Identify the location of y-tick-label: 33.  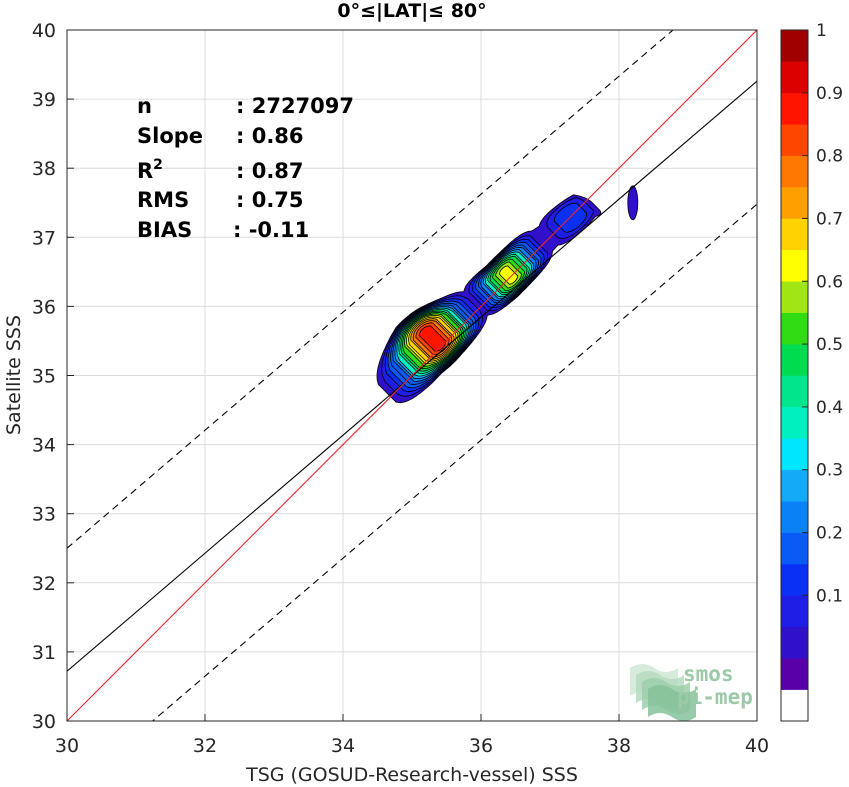
(44, 515).